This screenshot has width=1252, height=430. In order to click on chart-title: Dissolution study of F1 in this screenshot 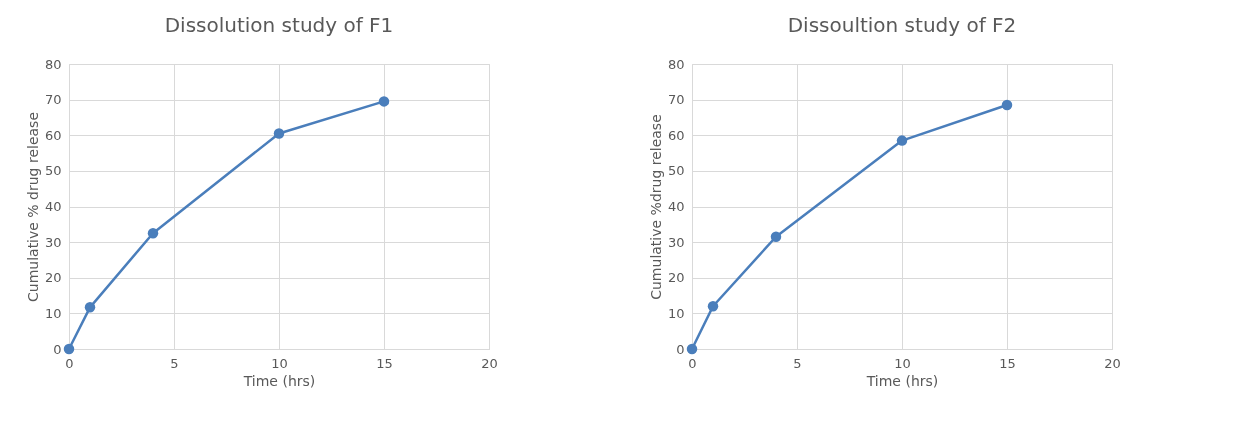, I will do `click(279, 25)`.